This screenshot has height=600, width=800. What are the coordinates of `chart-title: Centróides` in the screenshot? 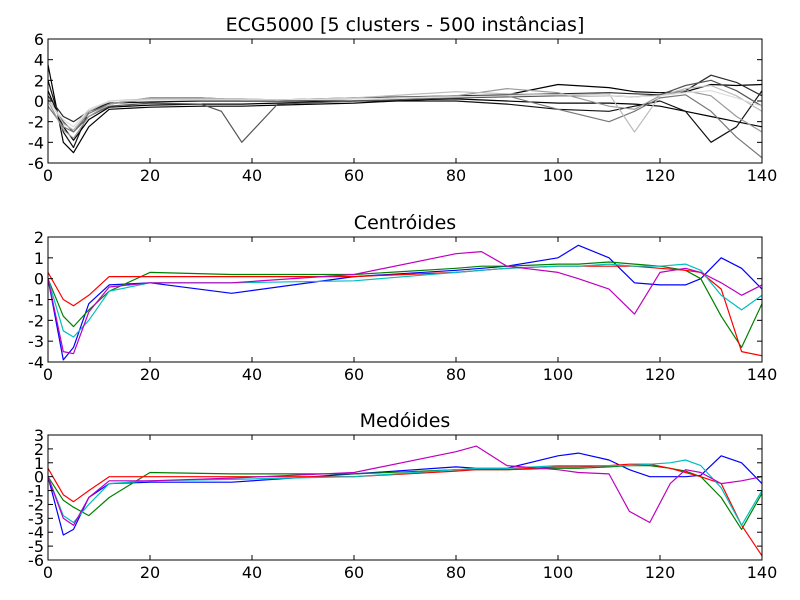 It's located at (405, 223).